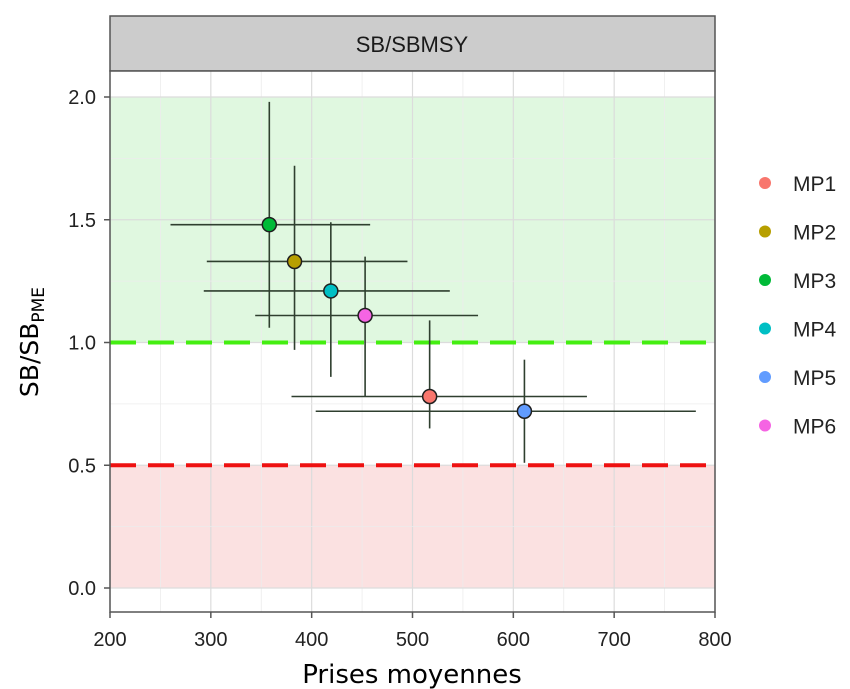 Image resolution: width=850 pixels, height=689 pixels. What do you see at coordinates (765, 377) in the screenshot?
I see `legend-key-mp5` at bounding box center [765, 377].